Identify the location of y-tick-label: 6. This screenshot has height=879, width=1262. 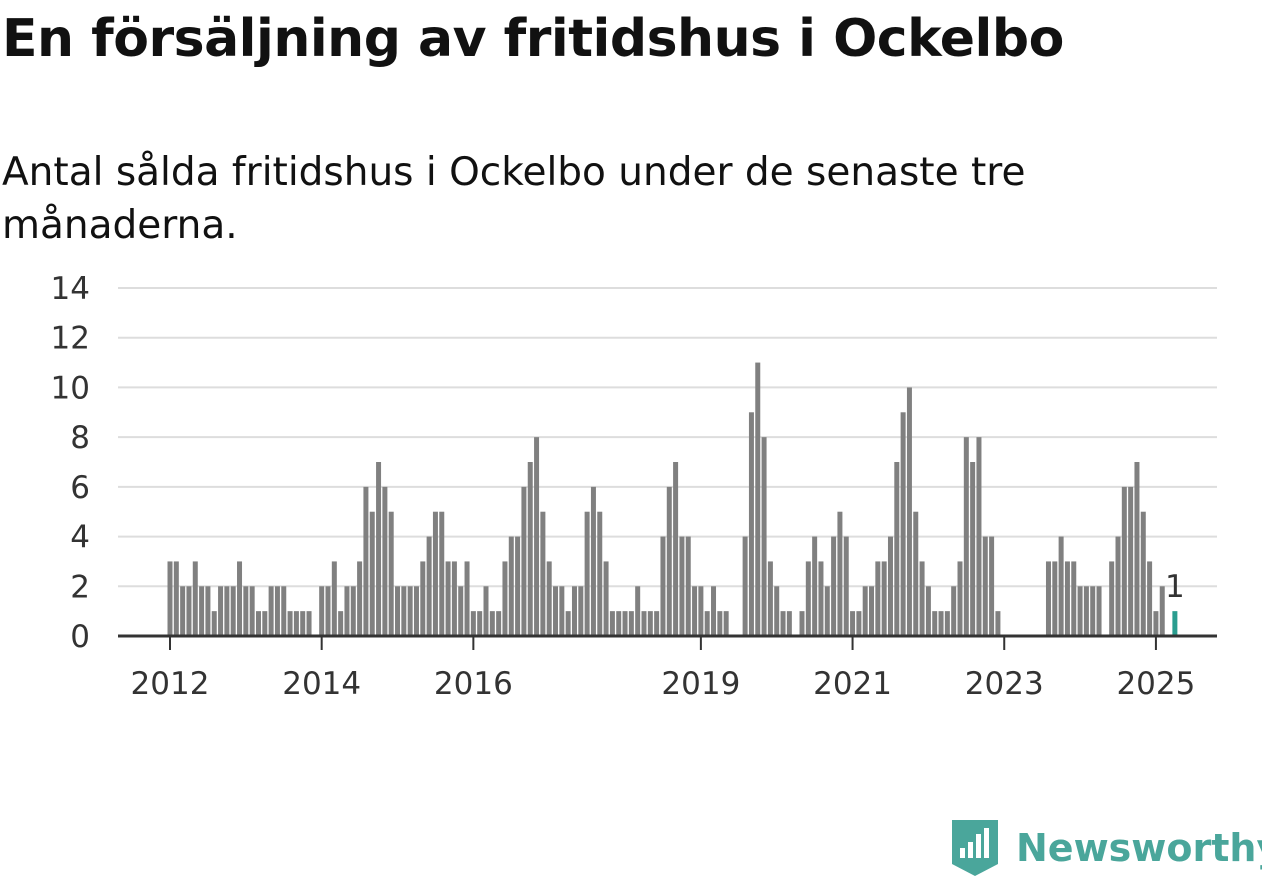
(80, 488).